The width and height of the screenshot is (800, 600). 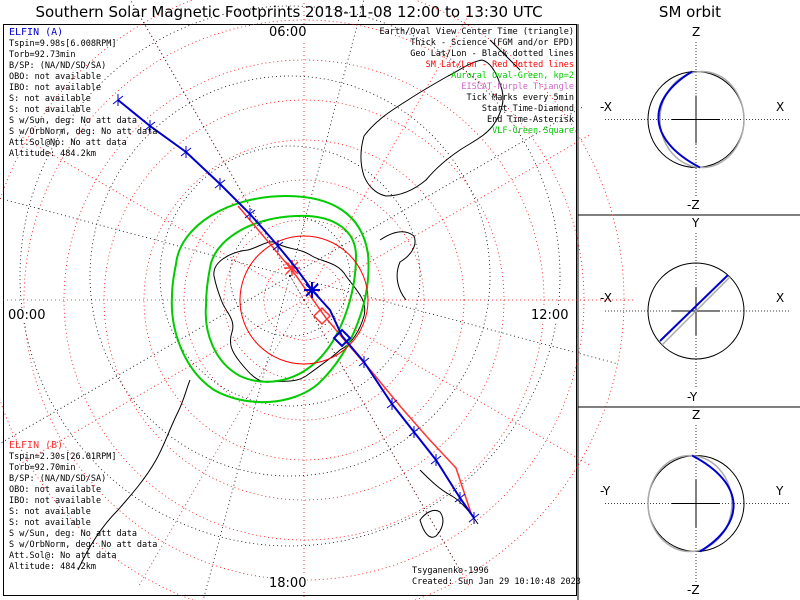 I want to click on probe-a-info-line: Altitude: 484.2km, so click(x=52, y=154).